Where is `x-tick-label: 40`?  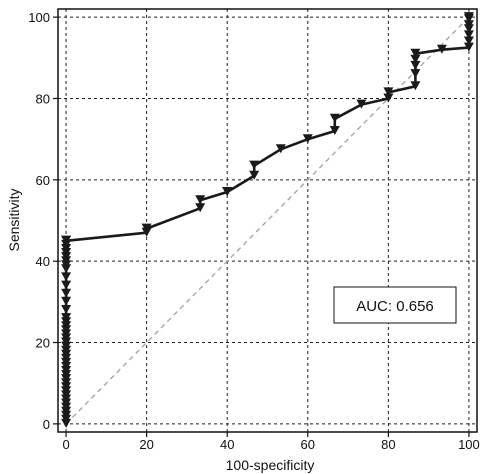 x-tick-label: 40 is located at coordinates (227, 444).